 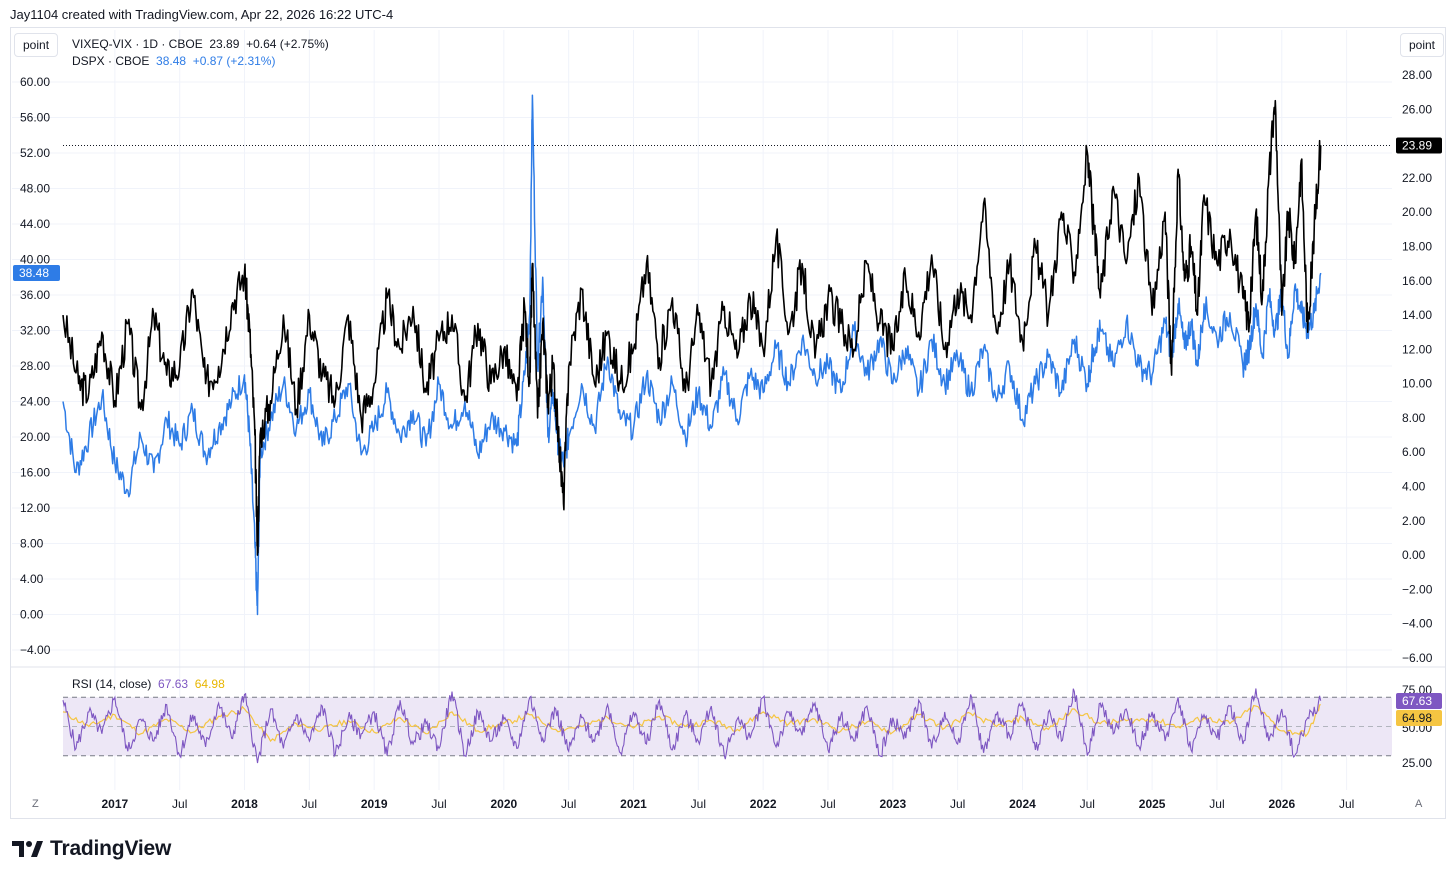 I want to click on left-axis-tick-label: 56.00, so click(x=35, y=118).